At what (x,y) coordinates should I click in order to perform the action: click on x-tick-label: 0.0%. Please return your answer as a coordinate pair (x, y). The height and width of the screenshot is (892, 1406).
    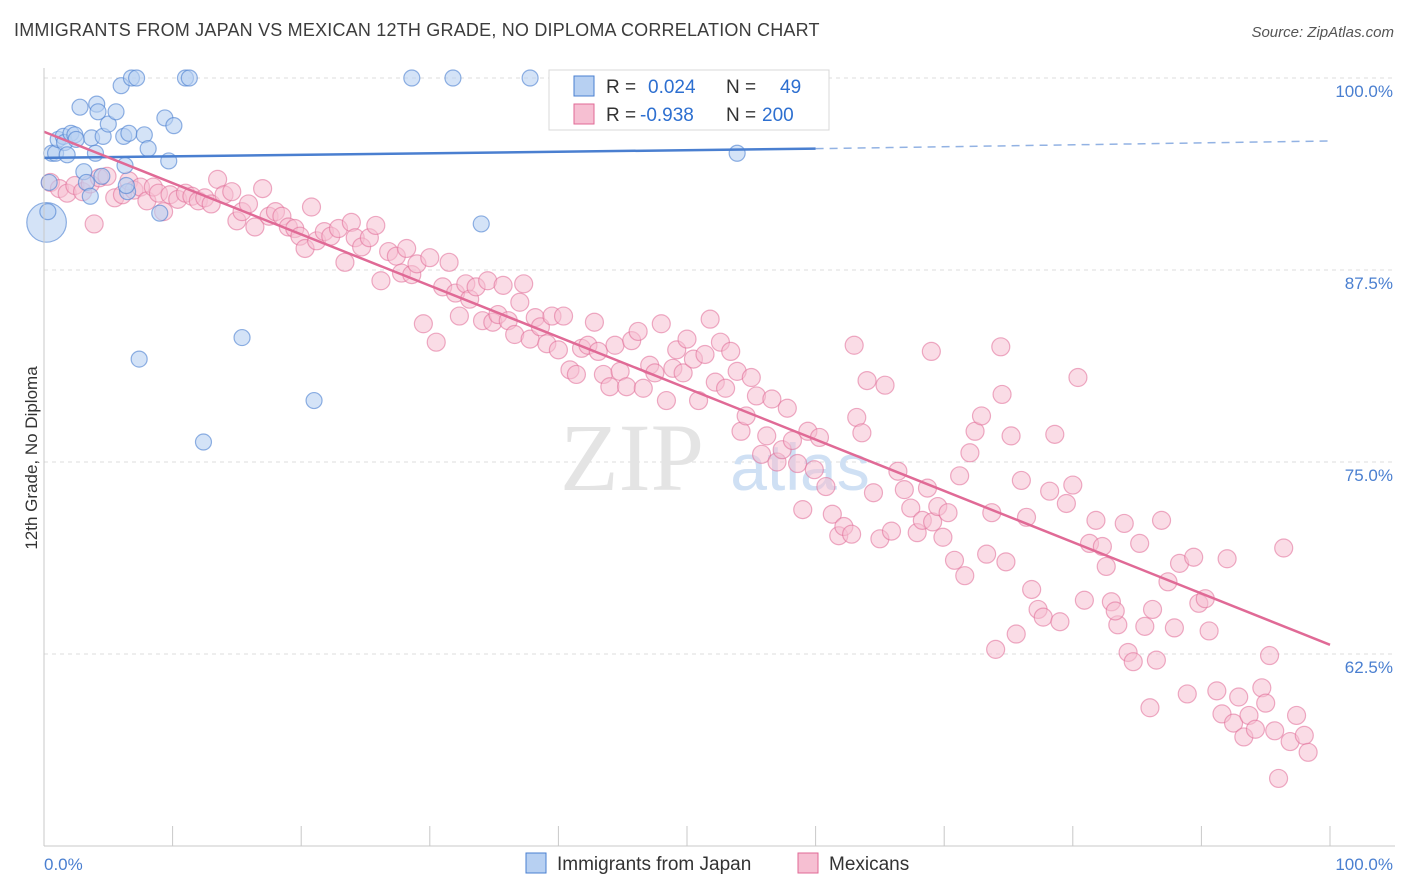
    Looking at the image, I should click on (63, 864).